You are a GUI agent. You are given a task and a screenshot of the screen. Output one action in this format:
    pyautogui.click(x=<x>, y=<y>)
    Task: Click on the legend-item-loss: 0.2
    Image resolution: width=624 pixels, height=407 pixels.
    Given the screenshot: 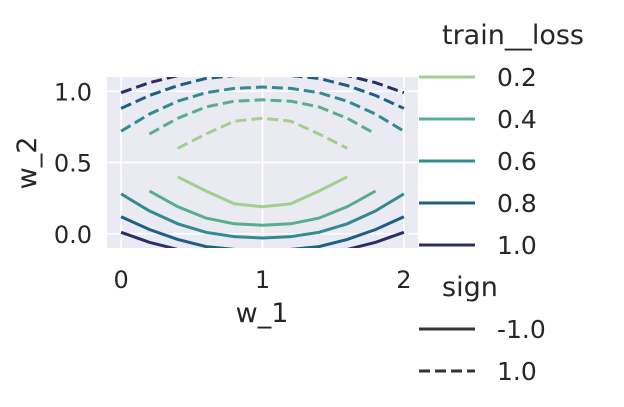 What is the action you would take?
    pyautogui.click(x=478, y=77)
    